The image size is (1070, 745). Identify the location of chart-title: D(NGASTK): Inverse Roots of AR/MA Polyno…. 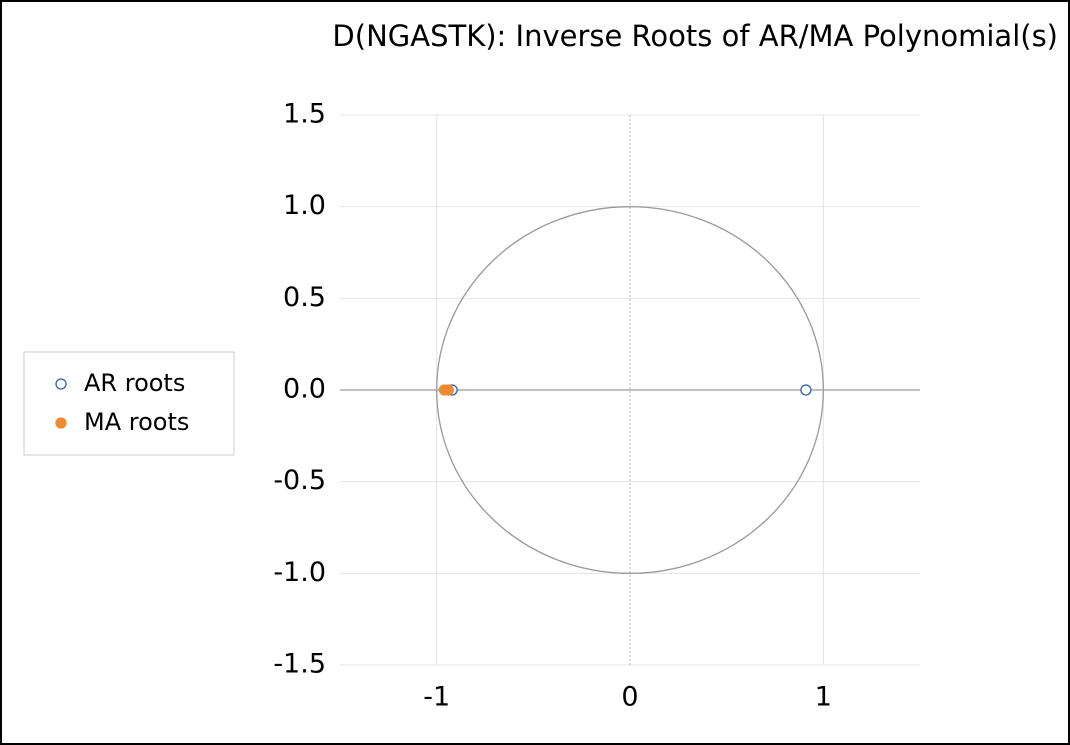
(695, 36).